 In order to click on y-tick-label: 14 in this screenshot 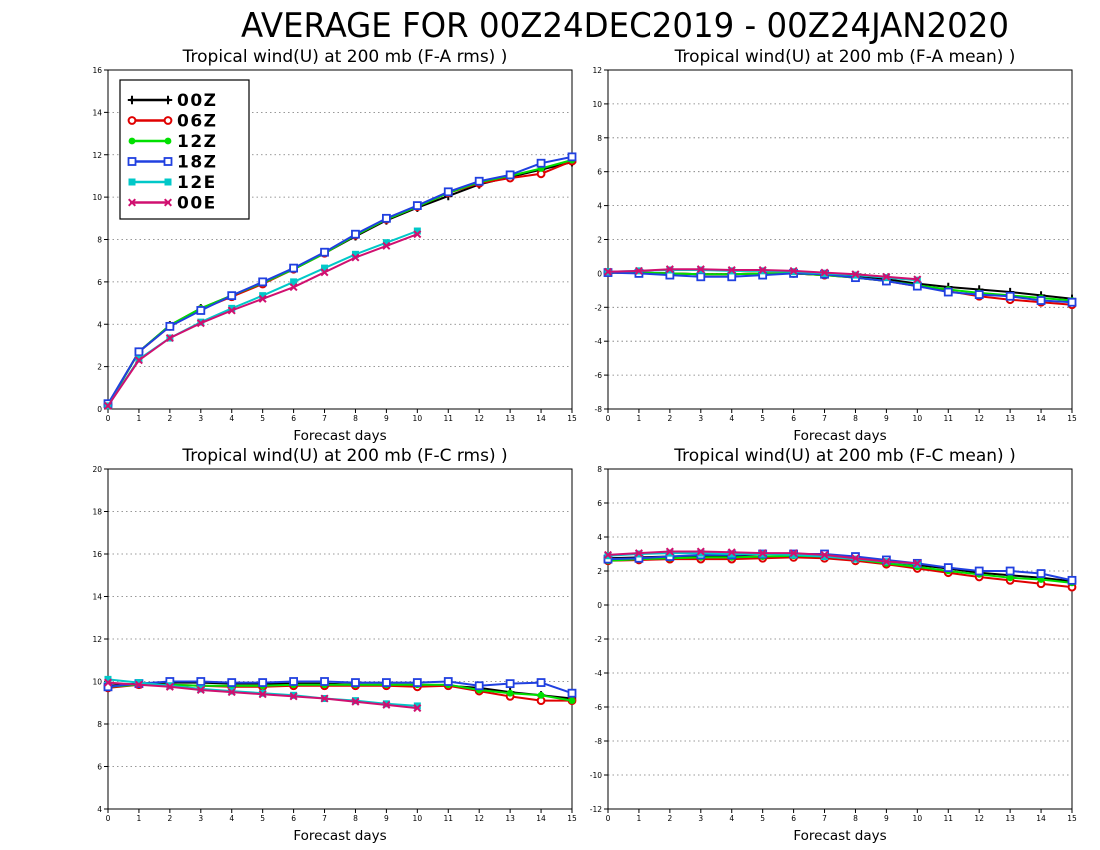, I will do `click(97, 597)`.